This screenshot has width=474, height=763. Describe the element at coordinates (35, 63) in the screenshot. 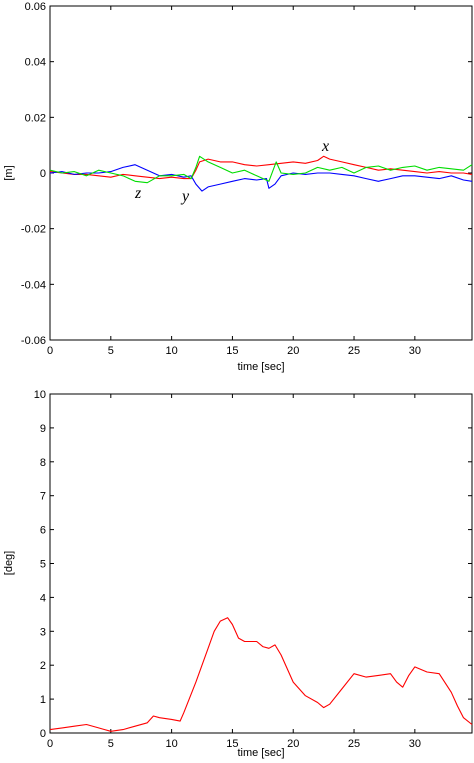

I see `position-plot-ytick-label: 0.04` at that location.